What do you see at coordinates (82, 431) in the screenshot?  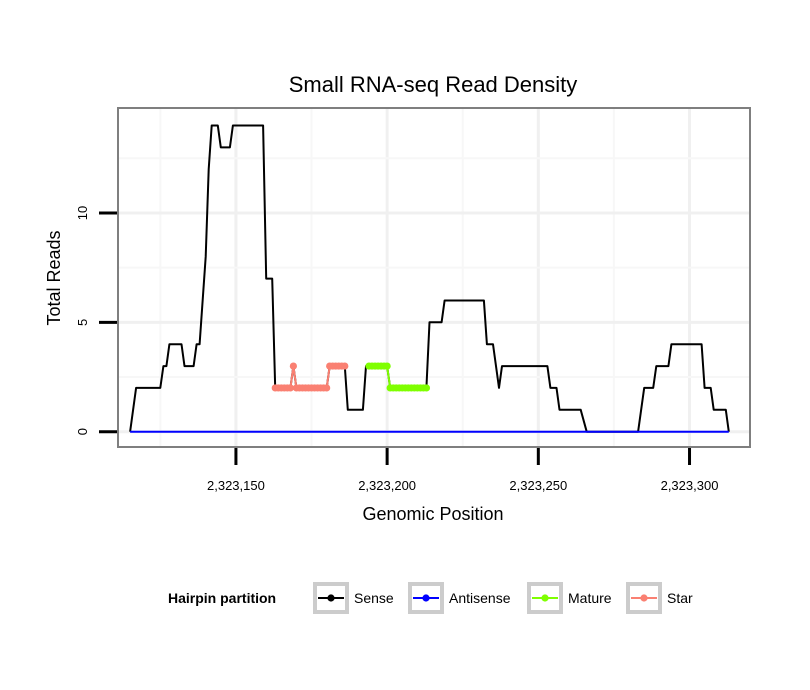 I see `y-tick-label: 0` at bounding box center [82, 431].